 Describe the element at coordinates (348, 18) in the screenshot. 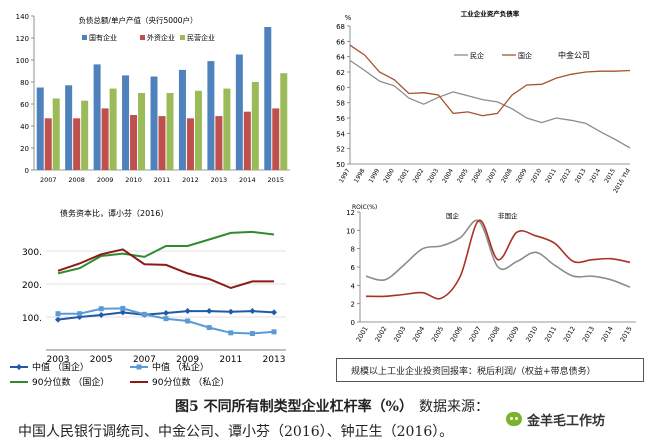

I see `y-axis-label: %` at that location.